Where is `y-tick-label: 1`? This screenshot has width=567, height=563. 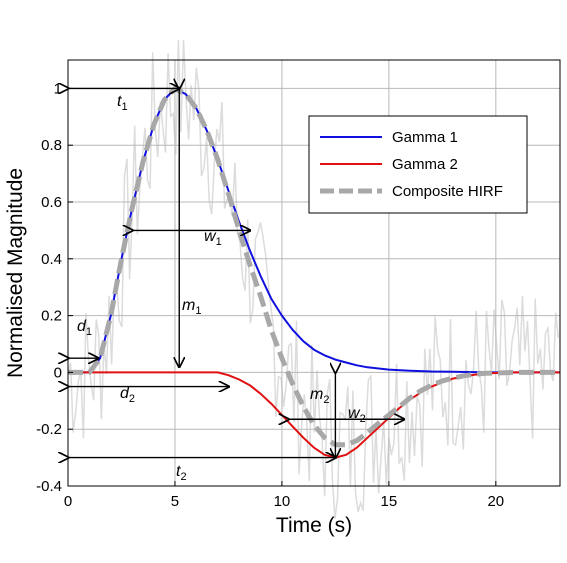
y-tick-label: 1 is located at coordinates (58, 88).